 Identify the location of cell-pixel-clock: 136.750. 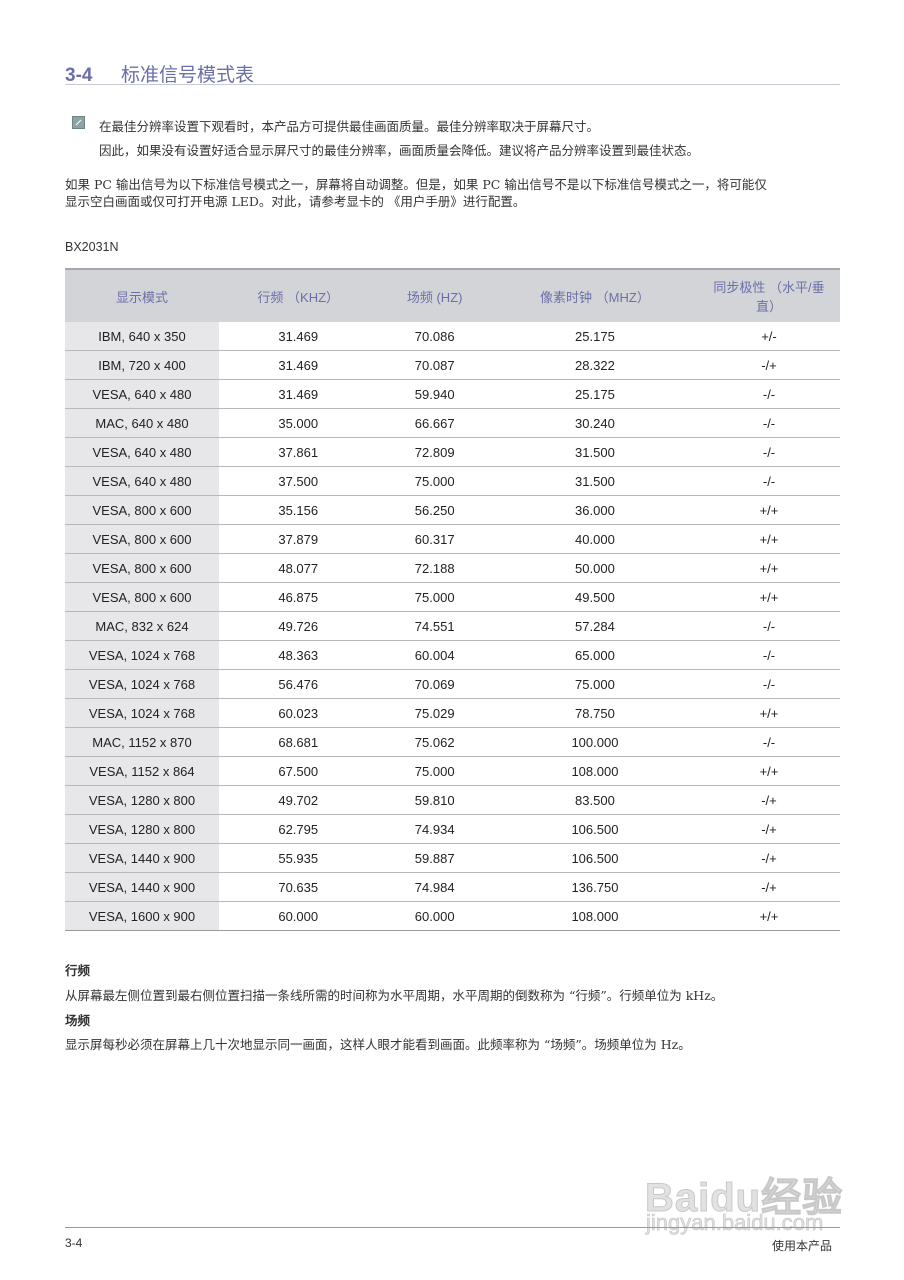
(594, 887).